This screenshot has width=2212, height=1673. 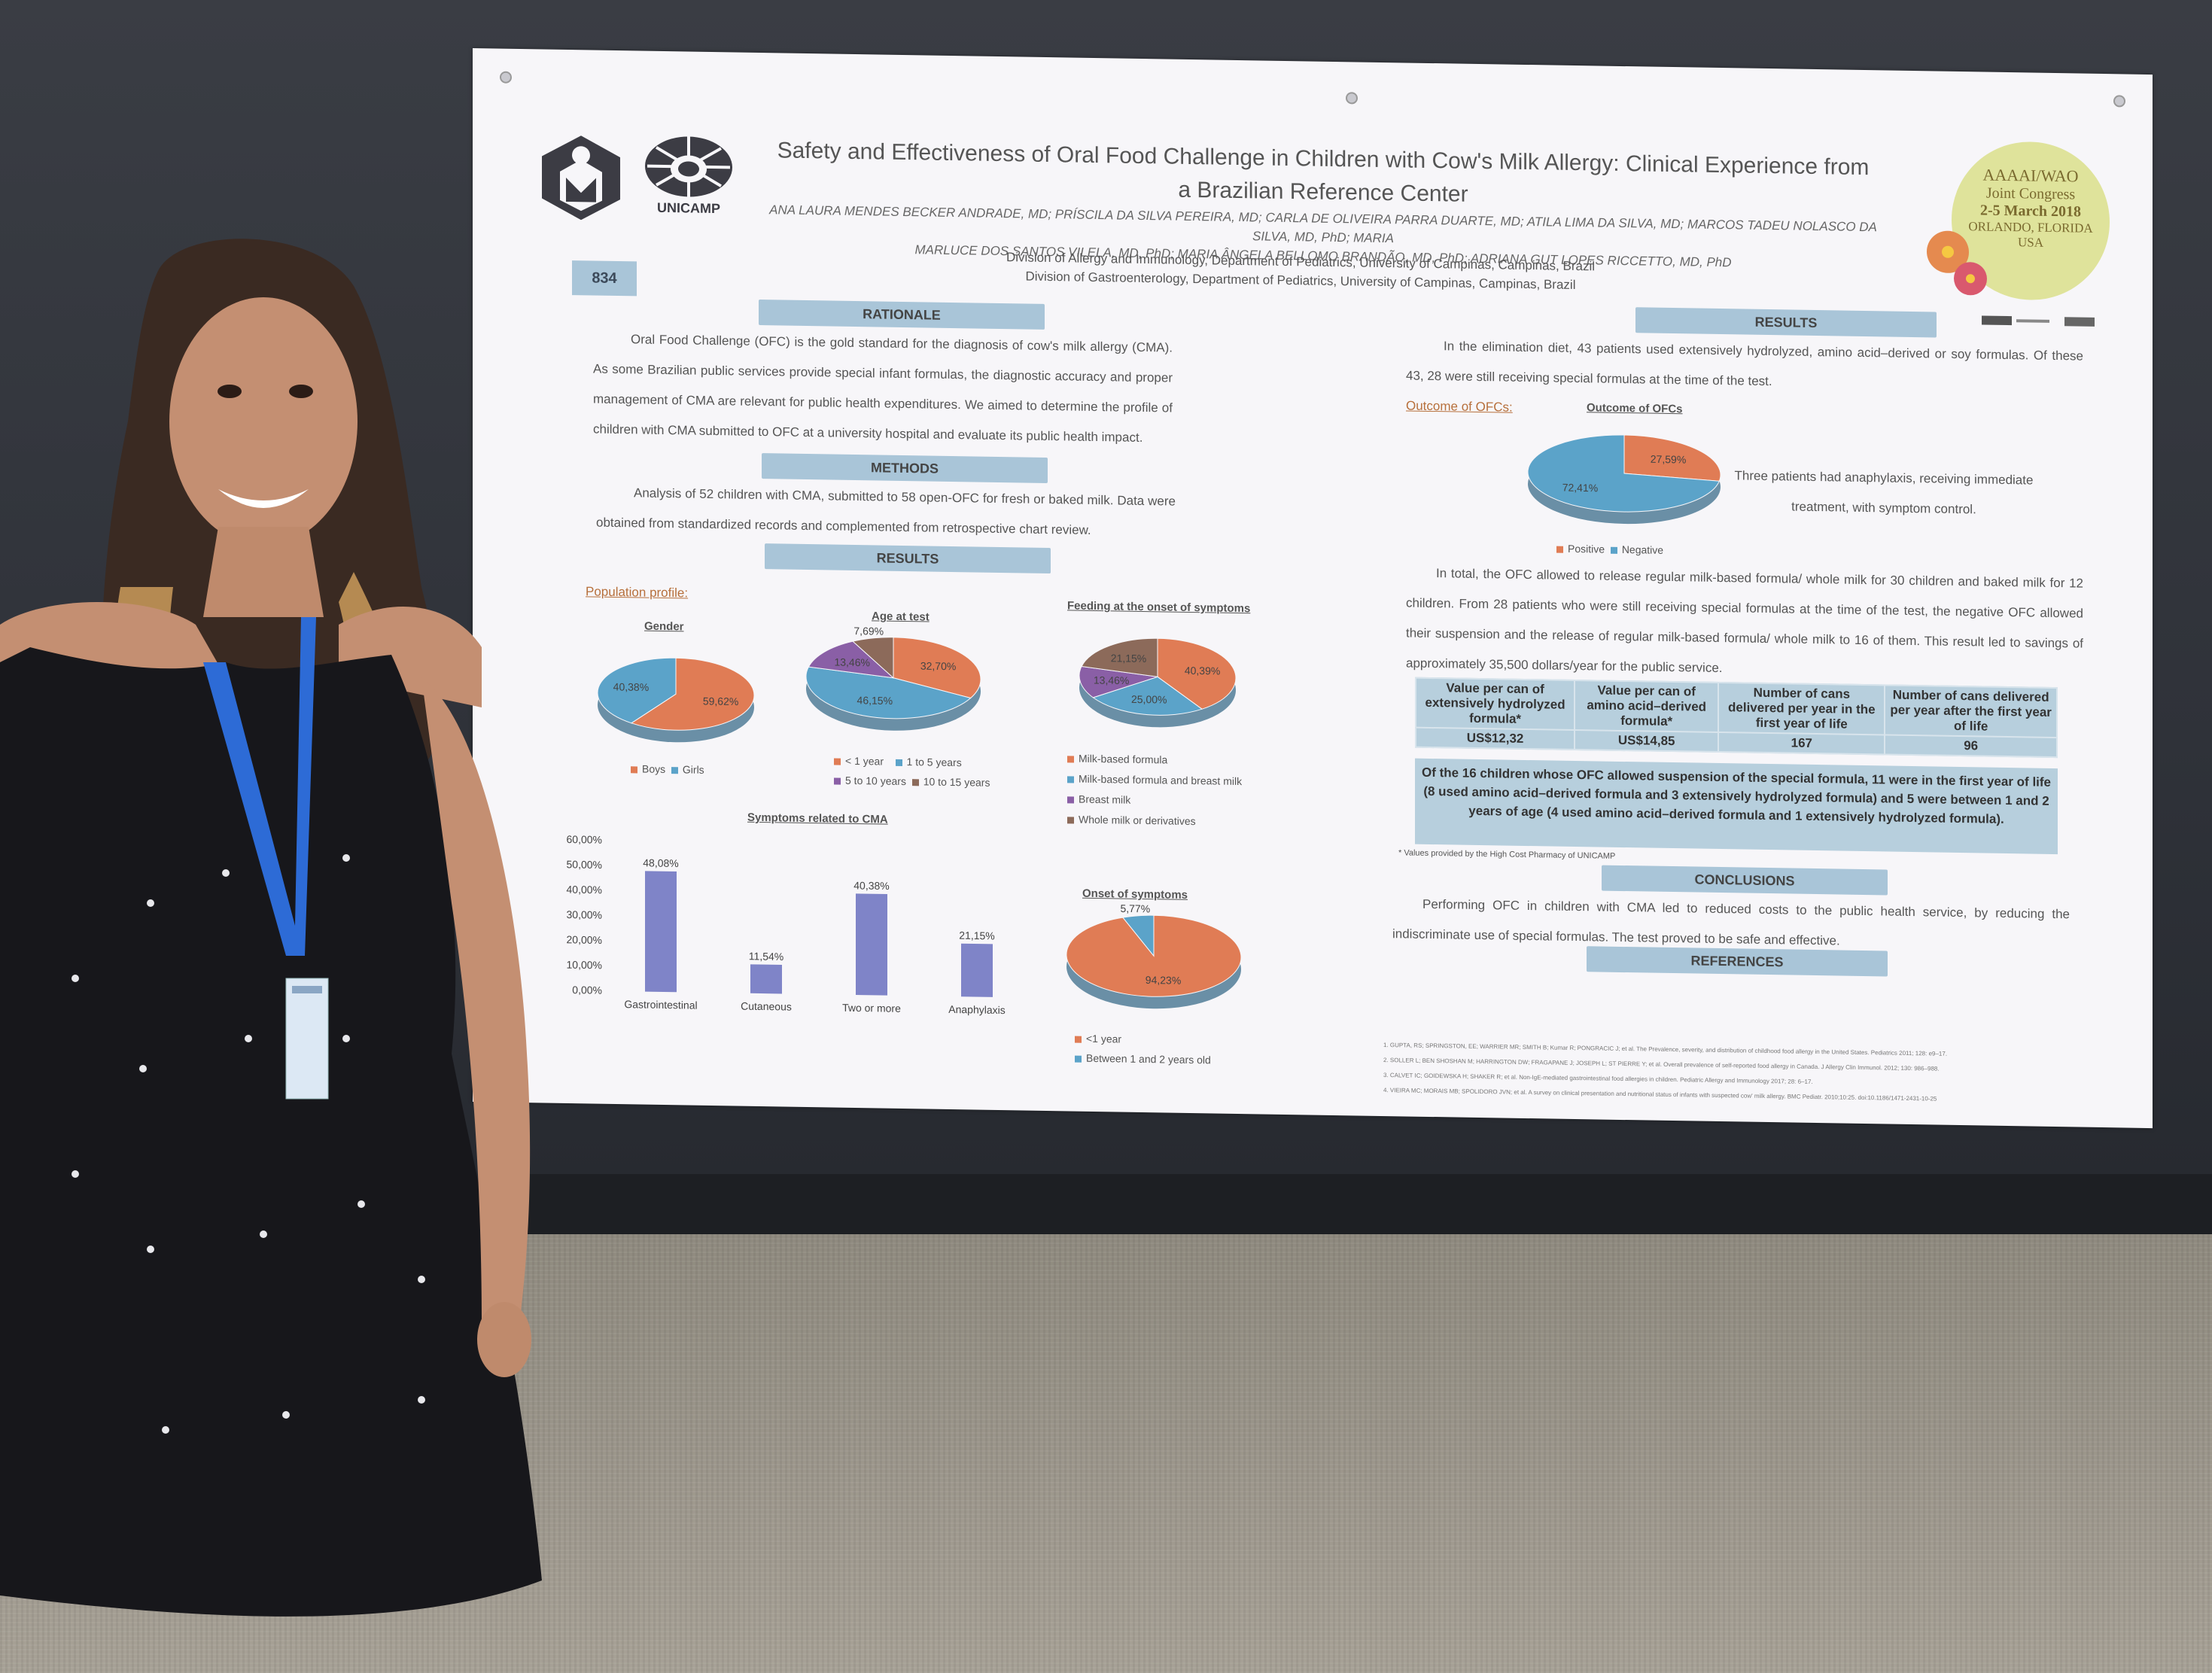 What do you see at coordinates (664, 626) in the screenshot?
I see `gender-chart-title: Gender` at bounding box center [664, 626].